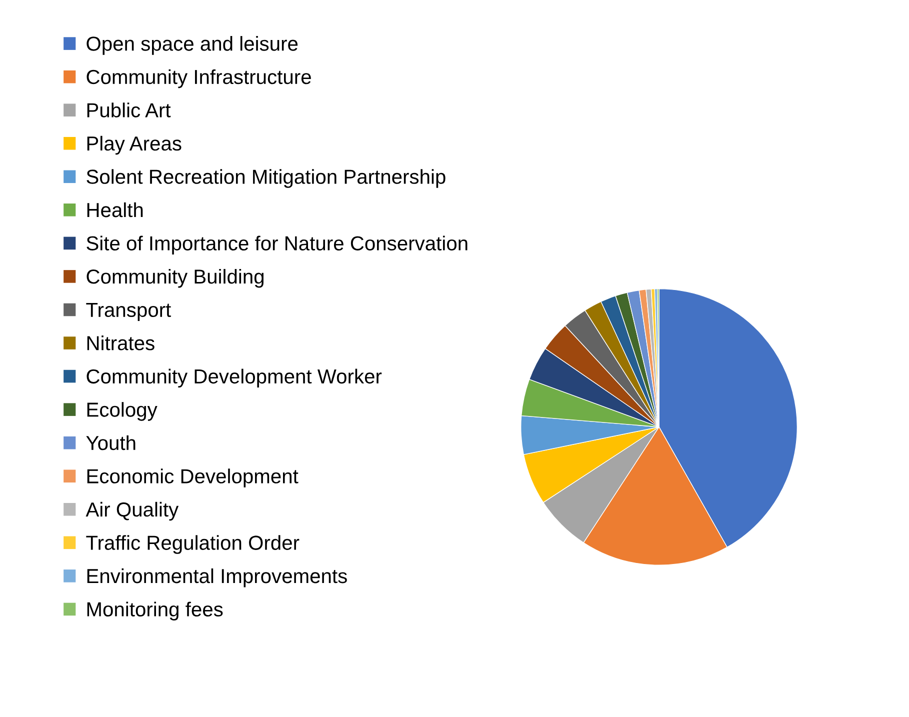 This screenshot has width=909, height=717. What do you see at coordinates (129, 110) in the screenshot?
I see `legend-label: Public Art` at bounding box center [129, 110].